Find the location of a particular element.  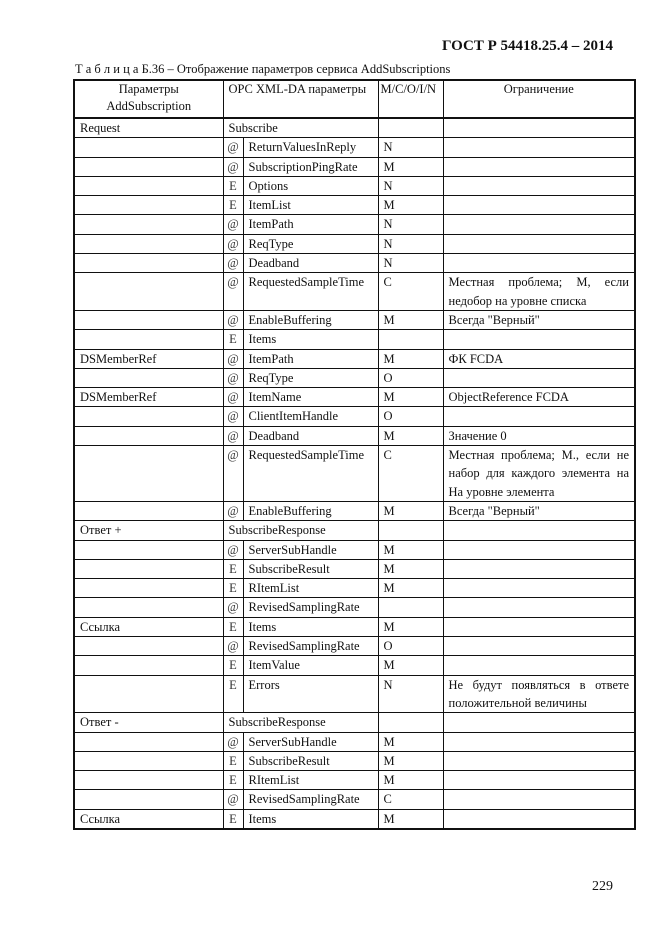

name-cell: ReqType is located at coordinates (310, 378).